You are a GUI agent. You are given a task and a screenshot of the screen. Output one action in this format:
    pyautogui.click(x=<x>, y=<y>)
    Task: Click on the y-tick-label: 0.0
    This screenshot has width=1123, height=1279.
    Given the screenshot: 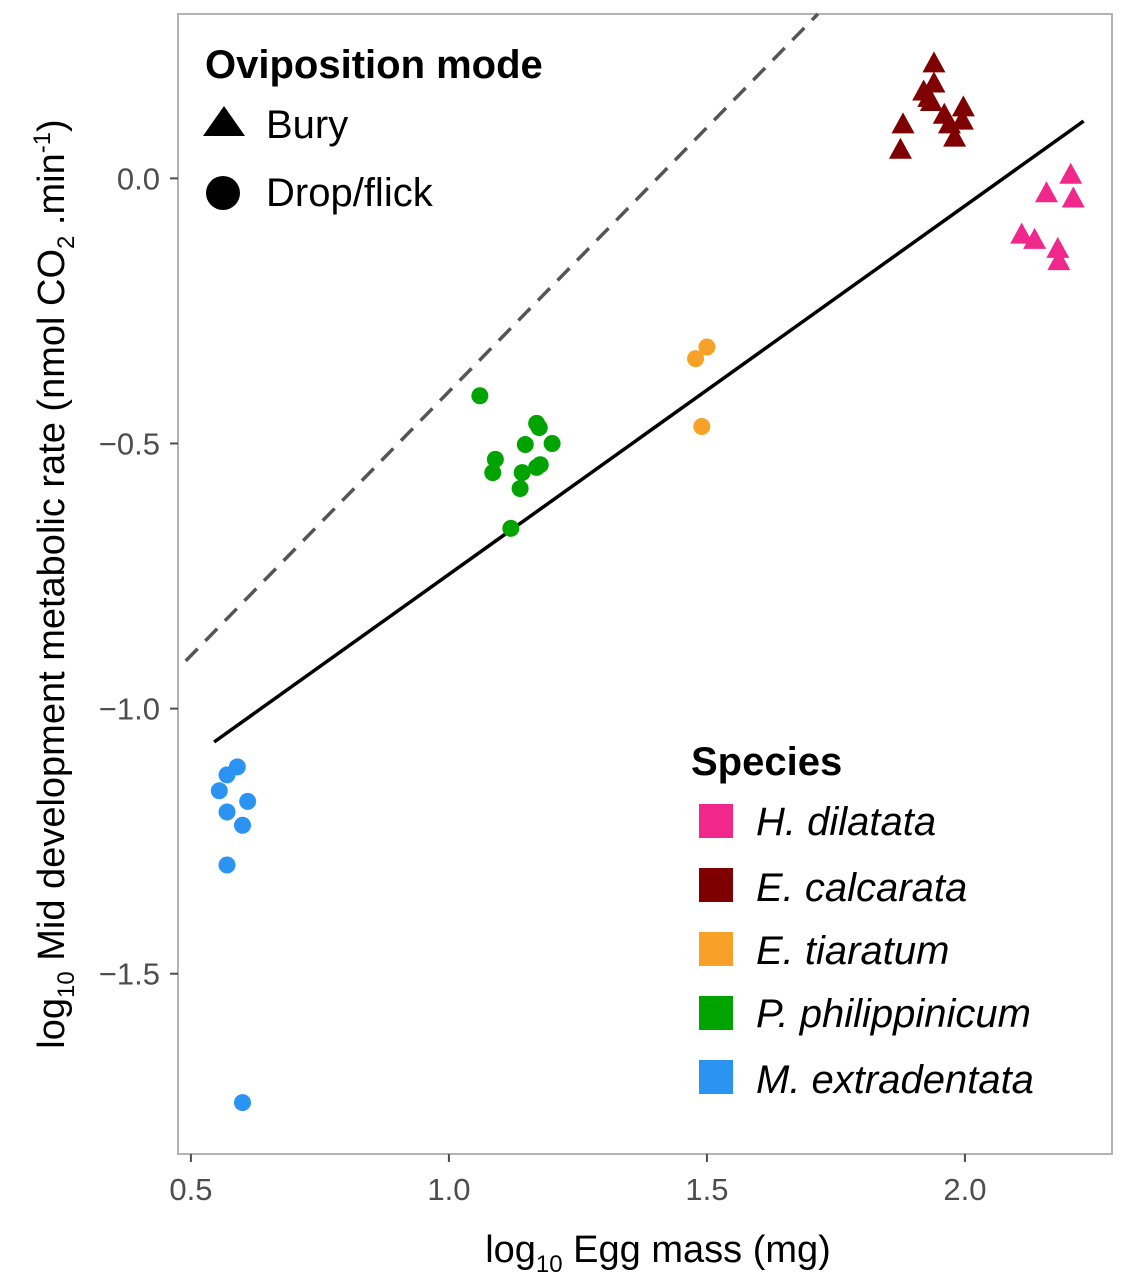 What is the action you would take?
    pyautogui.click(x=138, y=178)
    